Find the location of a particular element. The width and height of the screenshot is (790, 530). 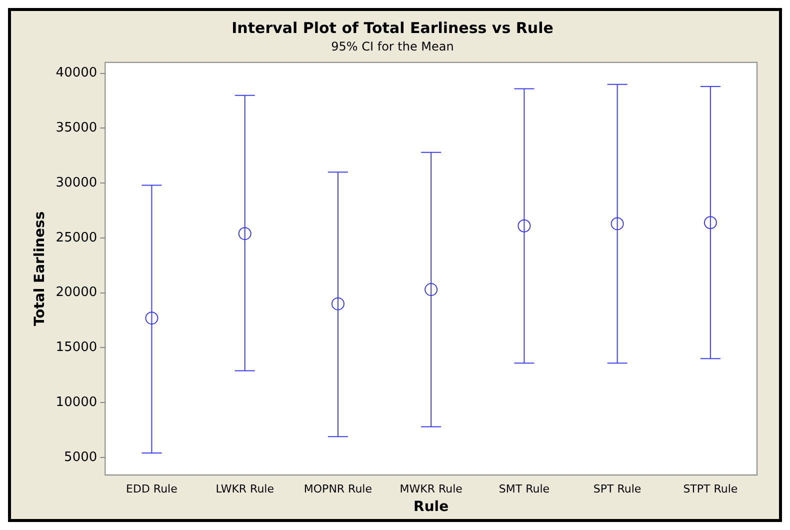

x-axis-title: Rule is located at coordinates (431, 507).